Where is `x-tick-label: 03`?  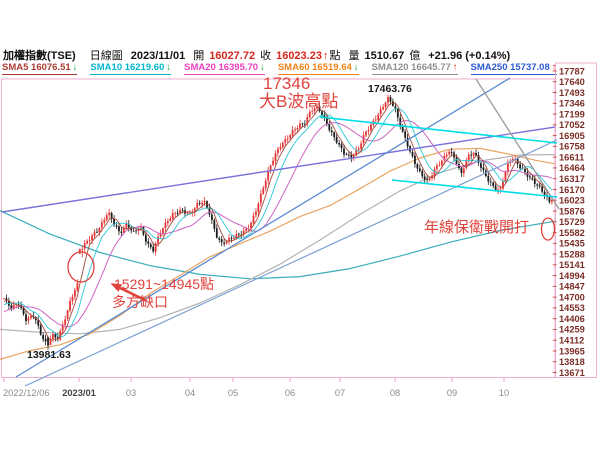
x-tick-label: 03 is located at coordinates (131, 393).